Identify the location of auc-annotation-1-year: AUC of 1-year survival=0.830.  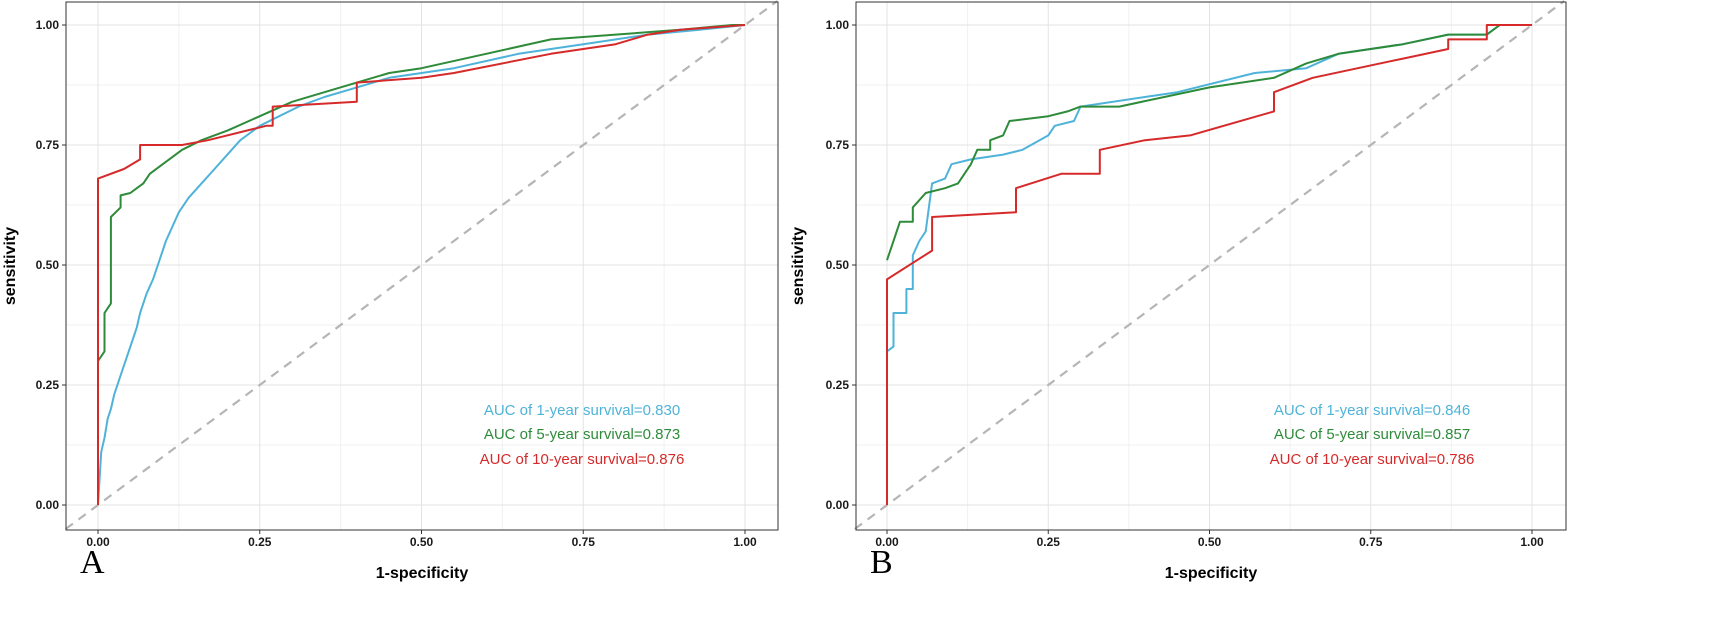
(582, 410).